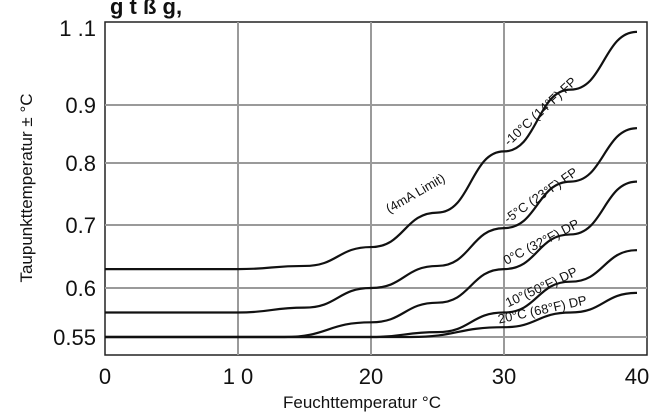  What do you see at coordinates (105, 376) in the screenshot?
I see `x-tick-label: 0` at bounding box center [105, 376].